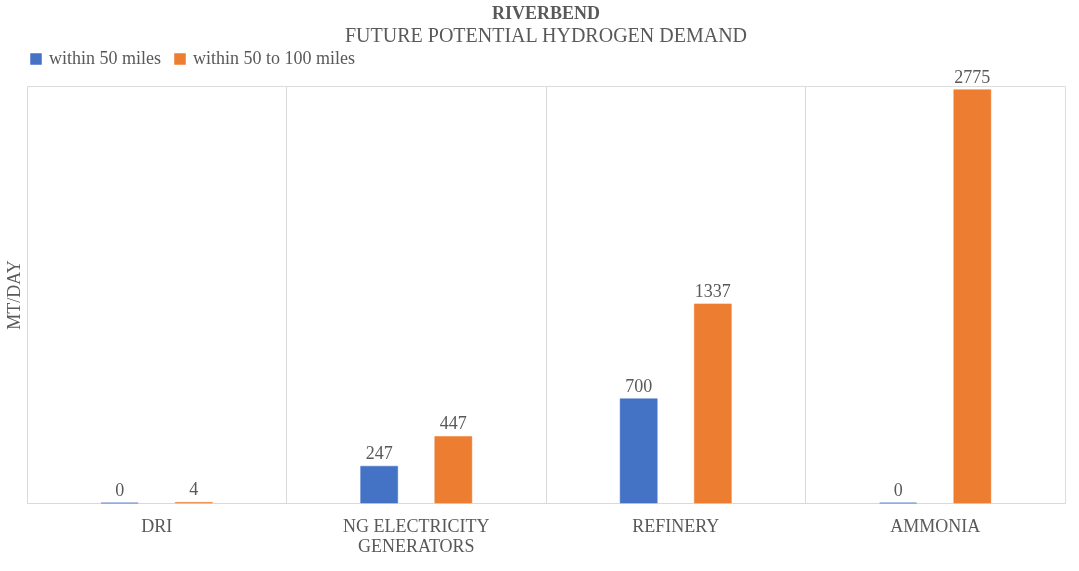 The width and height of the screenshot is (1079, 571). What do you see at coordinates (453, 423) in the screenshot?
I see `data-label: 447` at bounding box center [453, 423].